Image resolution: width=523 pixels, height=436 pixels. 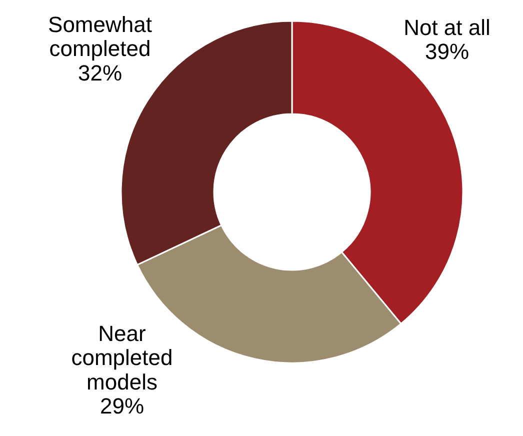 I want to click on slice-label: Near completed models, so click(x=122, y=357).